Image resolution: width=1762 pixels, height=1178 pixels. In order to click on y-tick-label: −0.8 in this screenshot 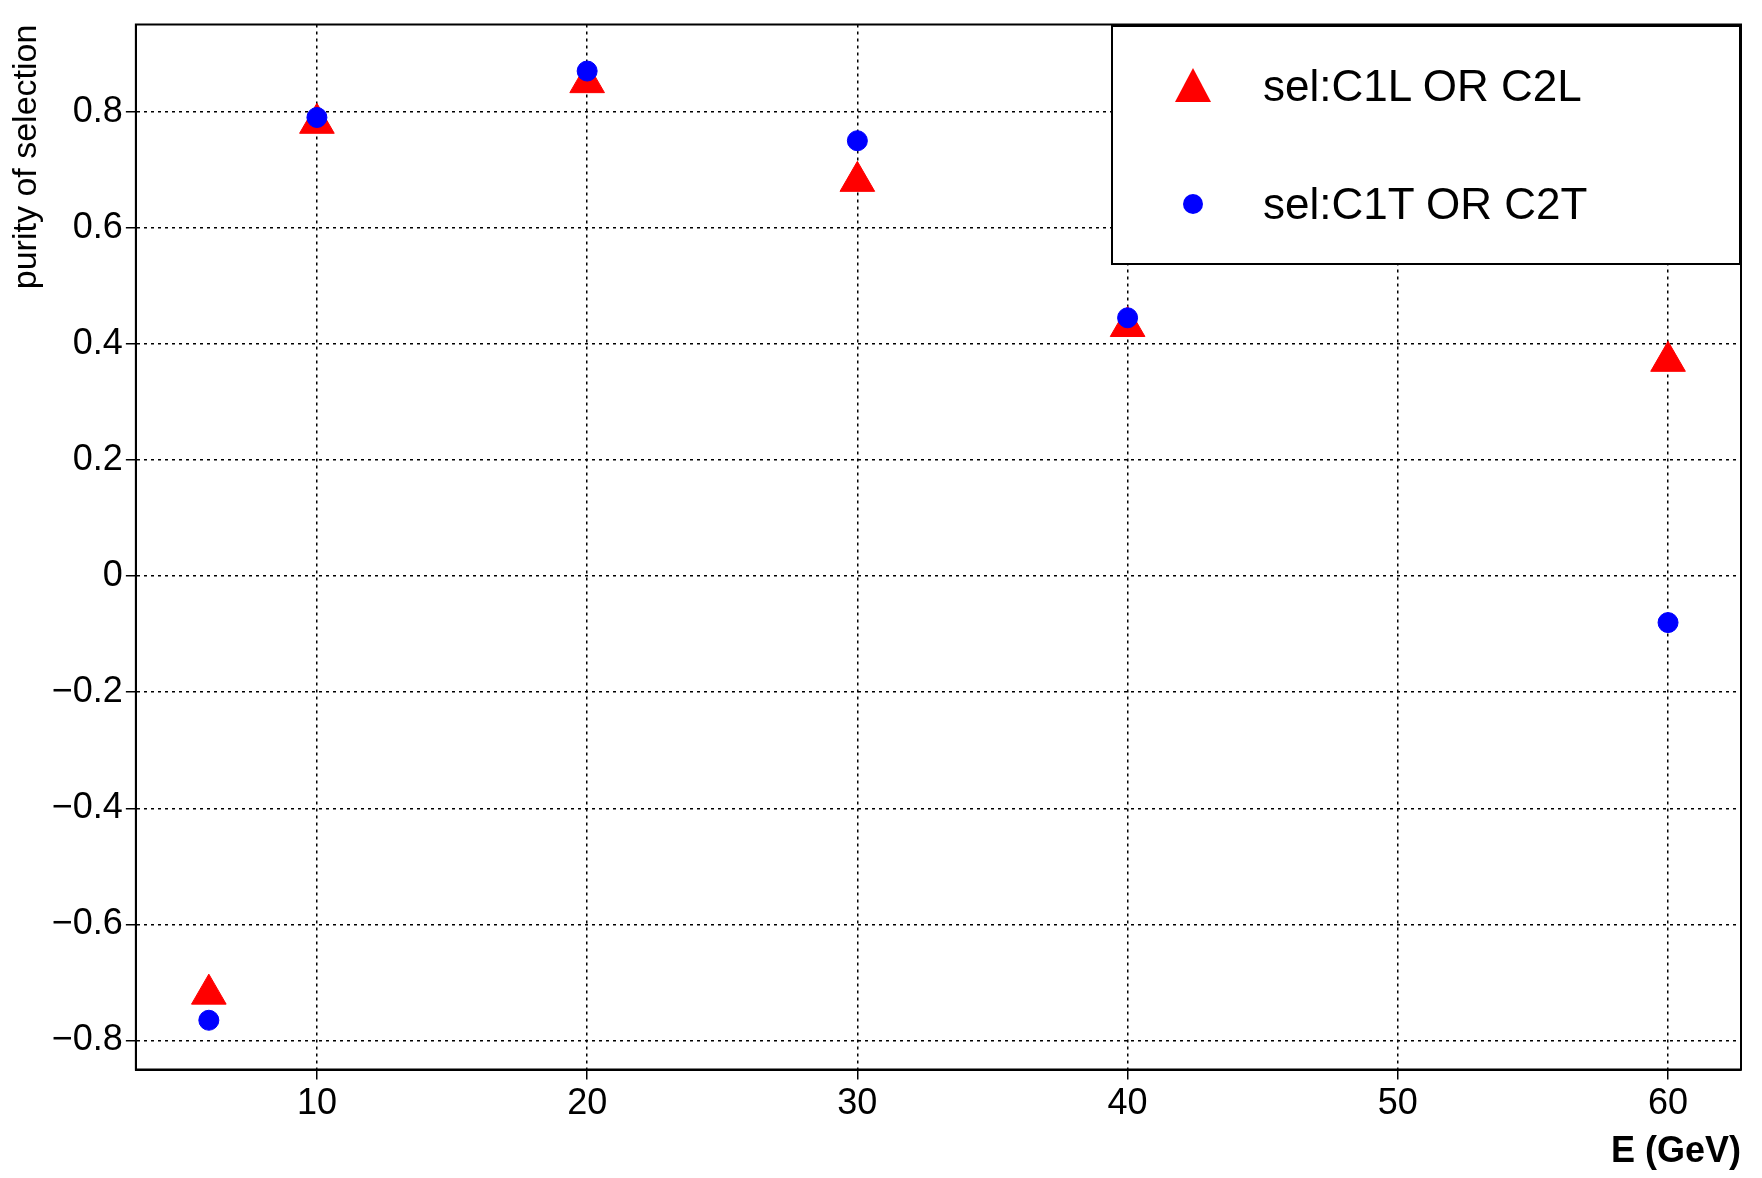, I will do `click(87, 1038)`.